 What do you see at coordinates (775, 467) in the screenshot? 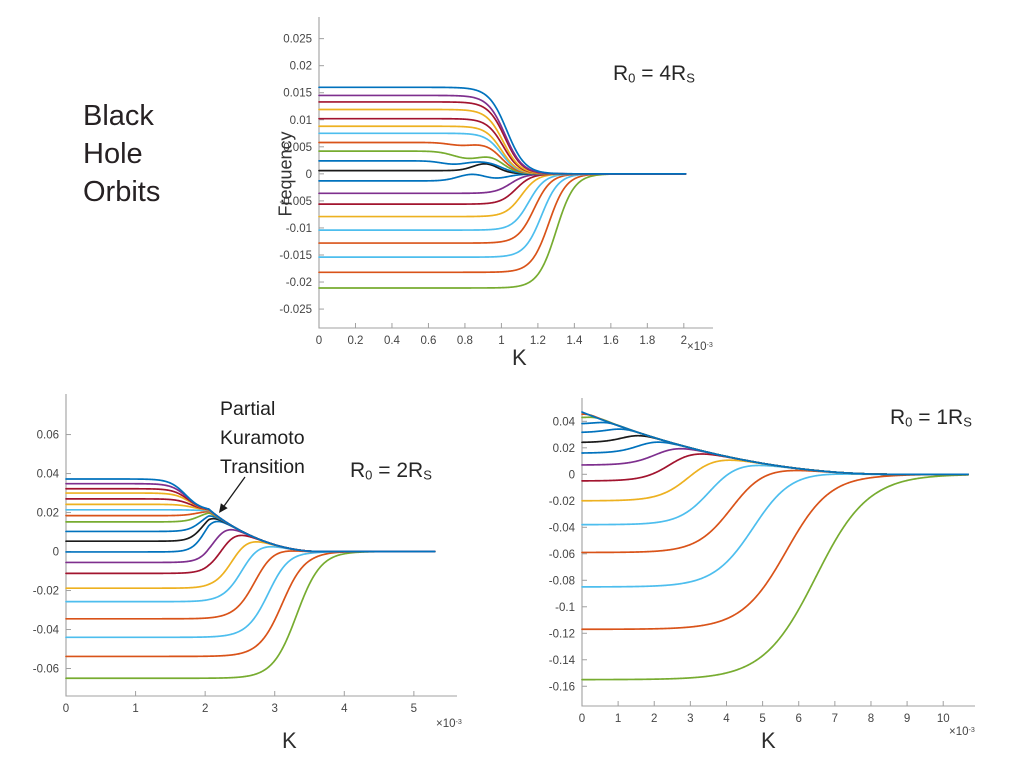
I see `series-curve-darkred` at bounding box center [775, 467].